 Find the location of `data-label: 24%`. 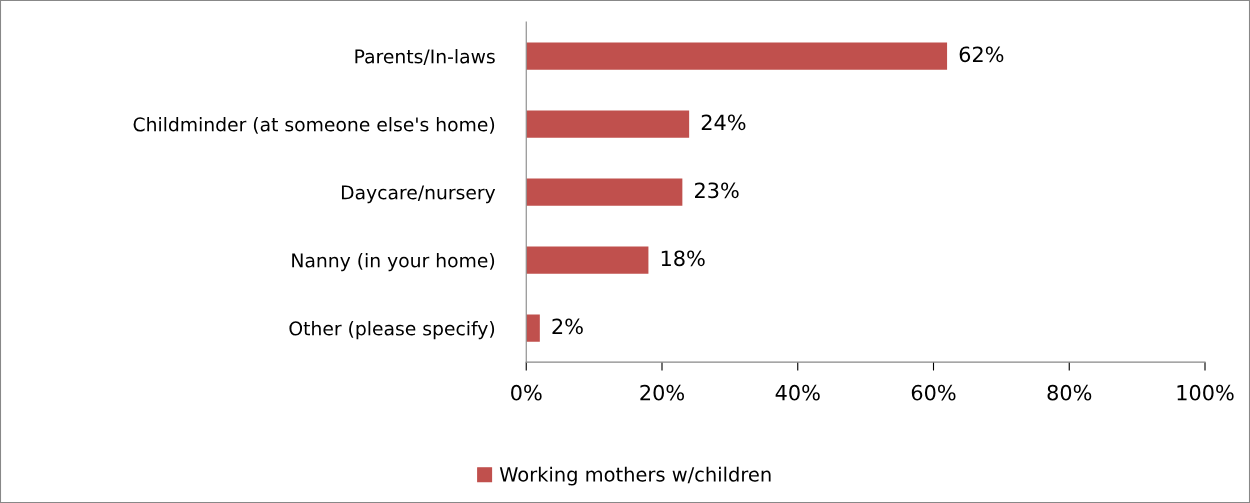

data-label: 24% is located at coordinates (723, 122).